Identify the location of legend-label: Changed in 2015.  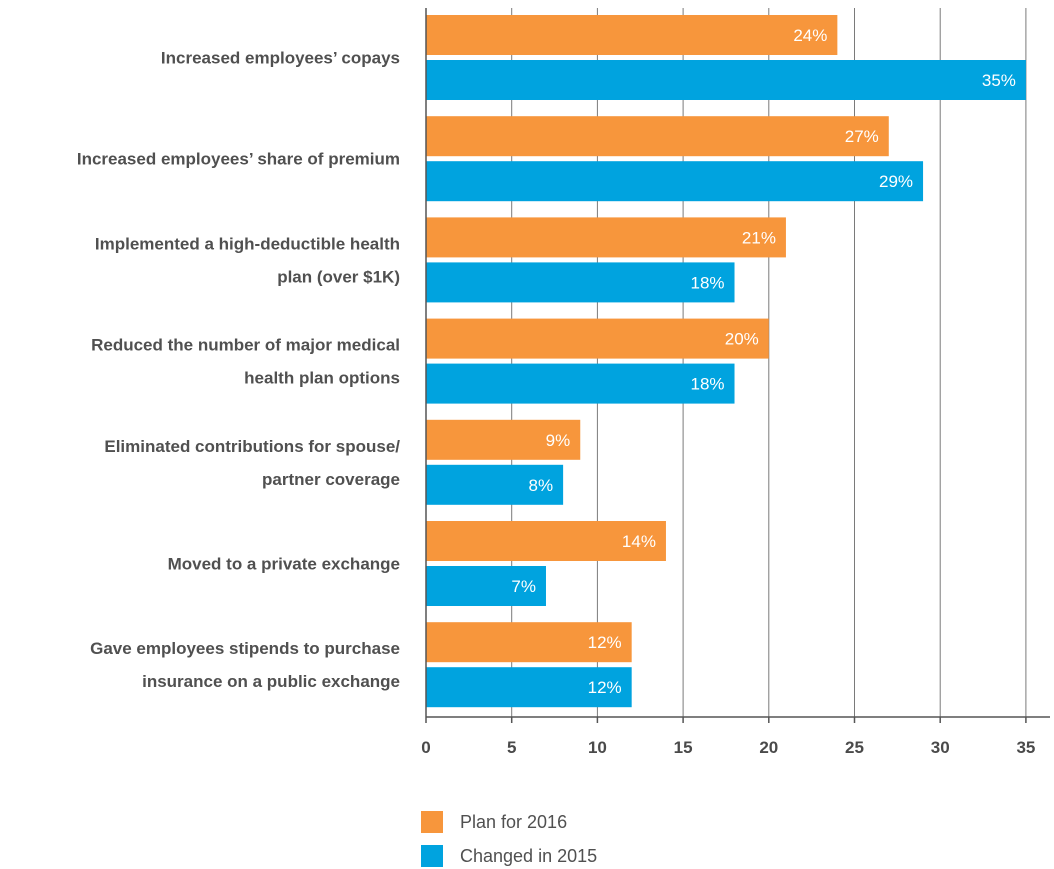
(528, 856).